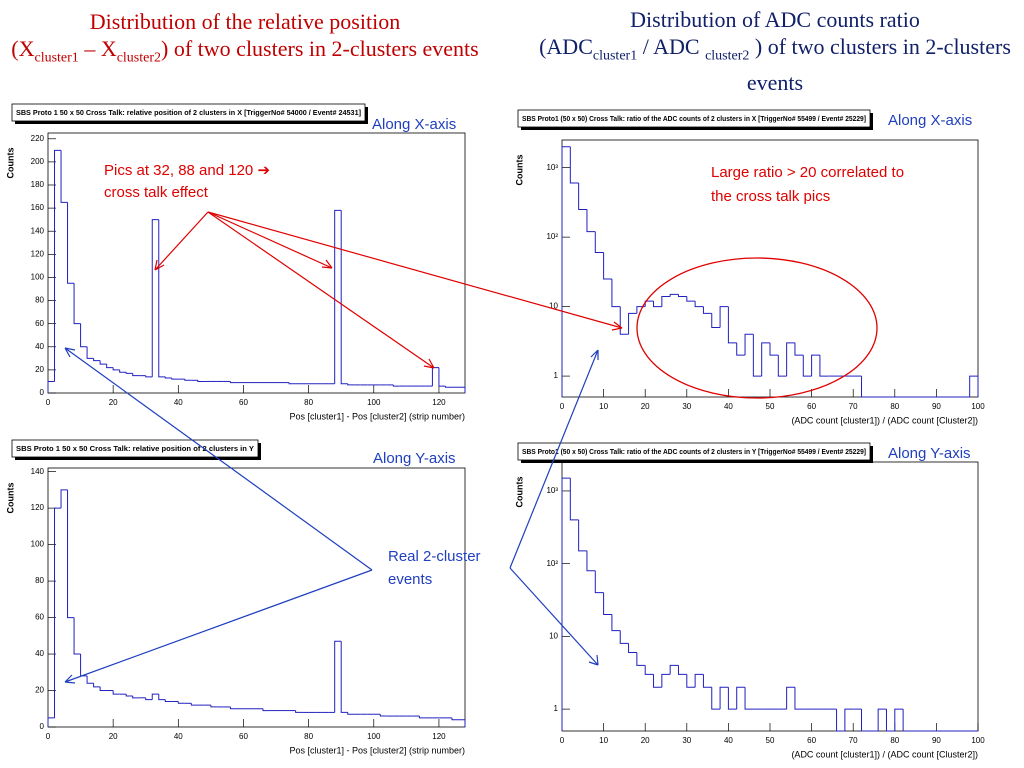 Image resolution: width=1024 pixels, height=768 pixels. I want to click on annotation: Large ratio > 20 correlated to, so click(807, 172).